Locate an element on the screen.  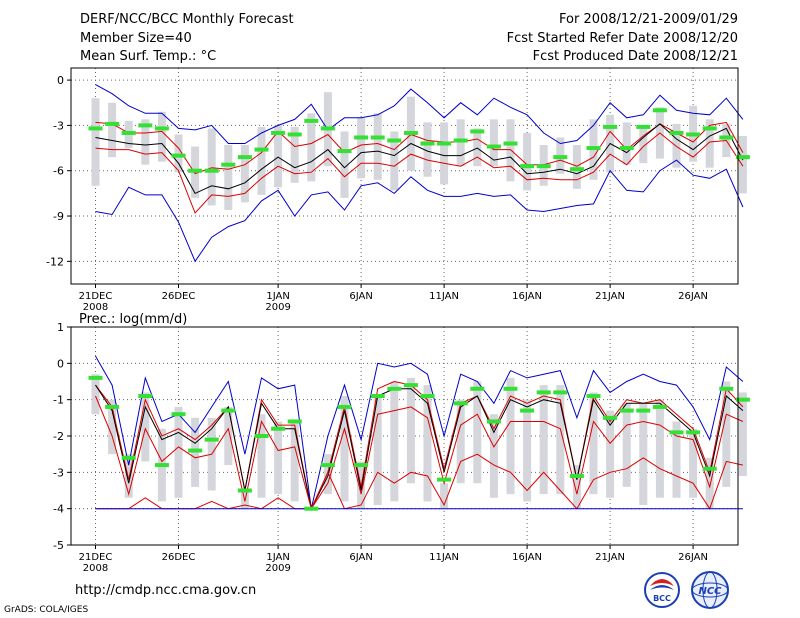
bcc-logo-icon: BCC is located at coordinates (662, 590).